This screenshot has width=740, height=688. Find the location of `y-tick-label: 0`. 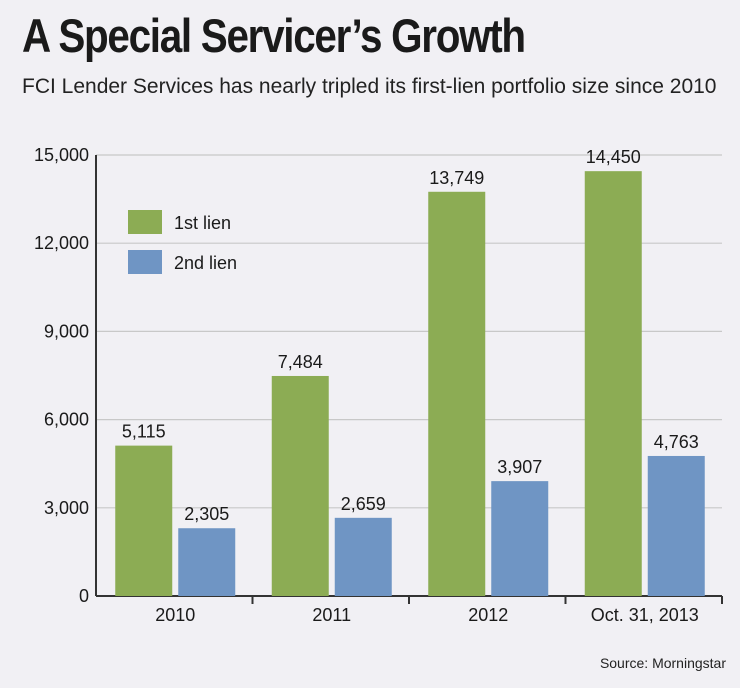

y-tick-label: 0 is located at coordinates (84, 596).